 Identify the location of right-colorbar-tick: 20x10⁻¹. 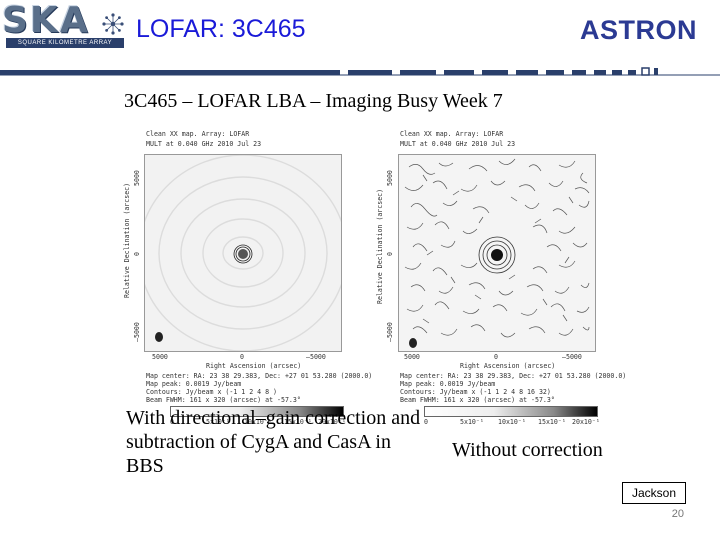
(586, 422).